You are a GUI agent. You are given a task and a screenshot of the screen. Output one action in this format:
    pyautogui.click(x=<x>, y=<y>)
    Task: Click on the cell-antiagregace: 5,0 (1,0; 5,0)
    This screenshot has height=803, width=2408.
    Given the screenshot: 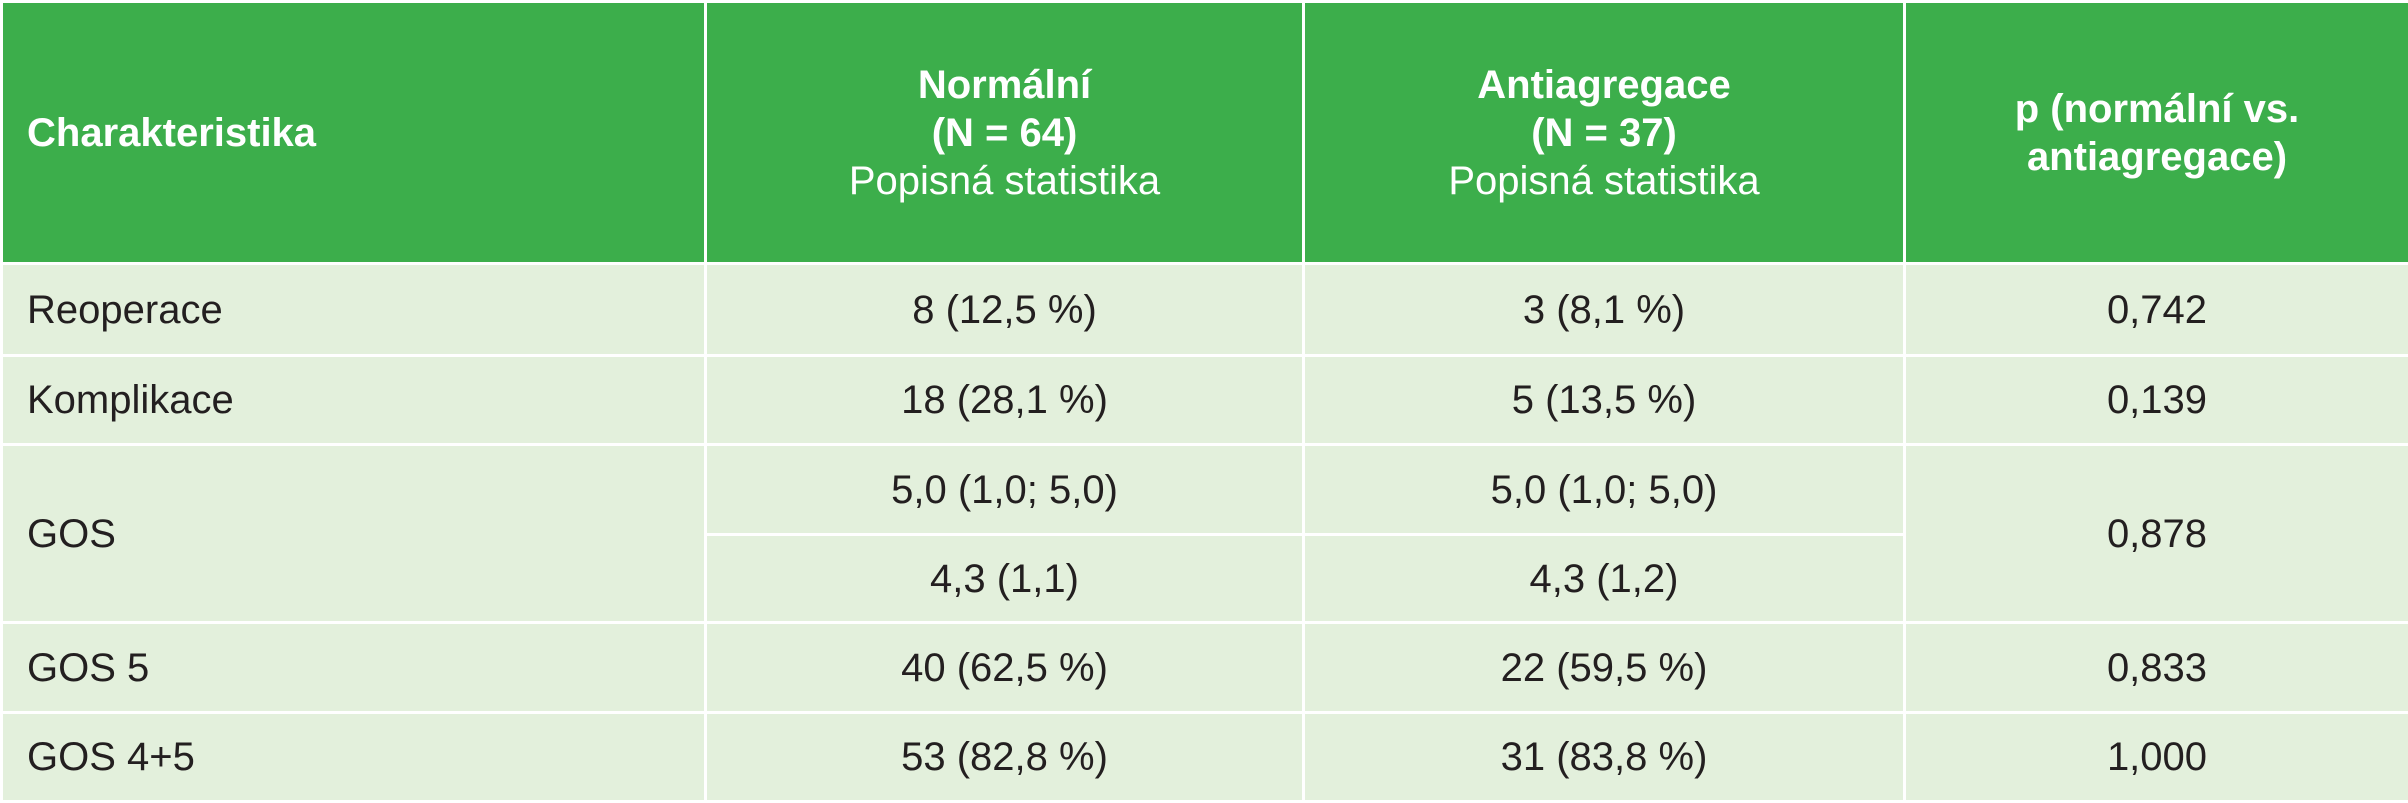 What is the action you would take?
    pyautogui.click(x=1604, y=490)
    